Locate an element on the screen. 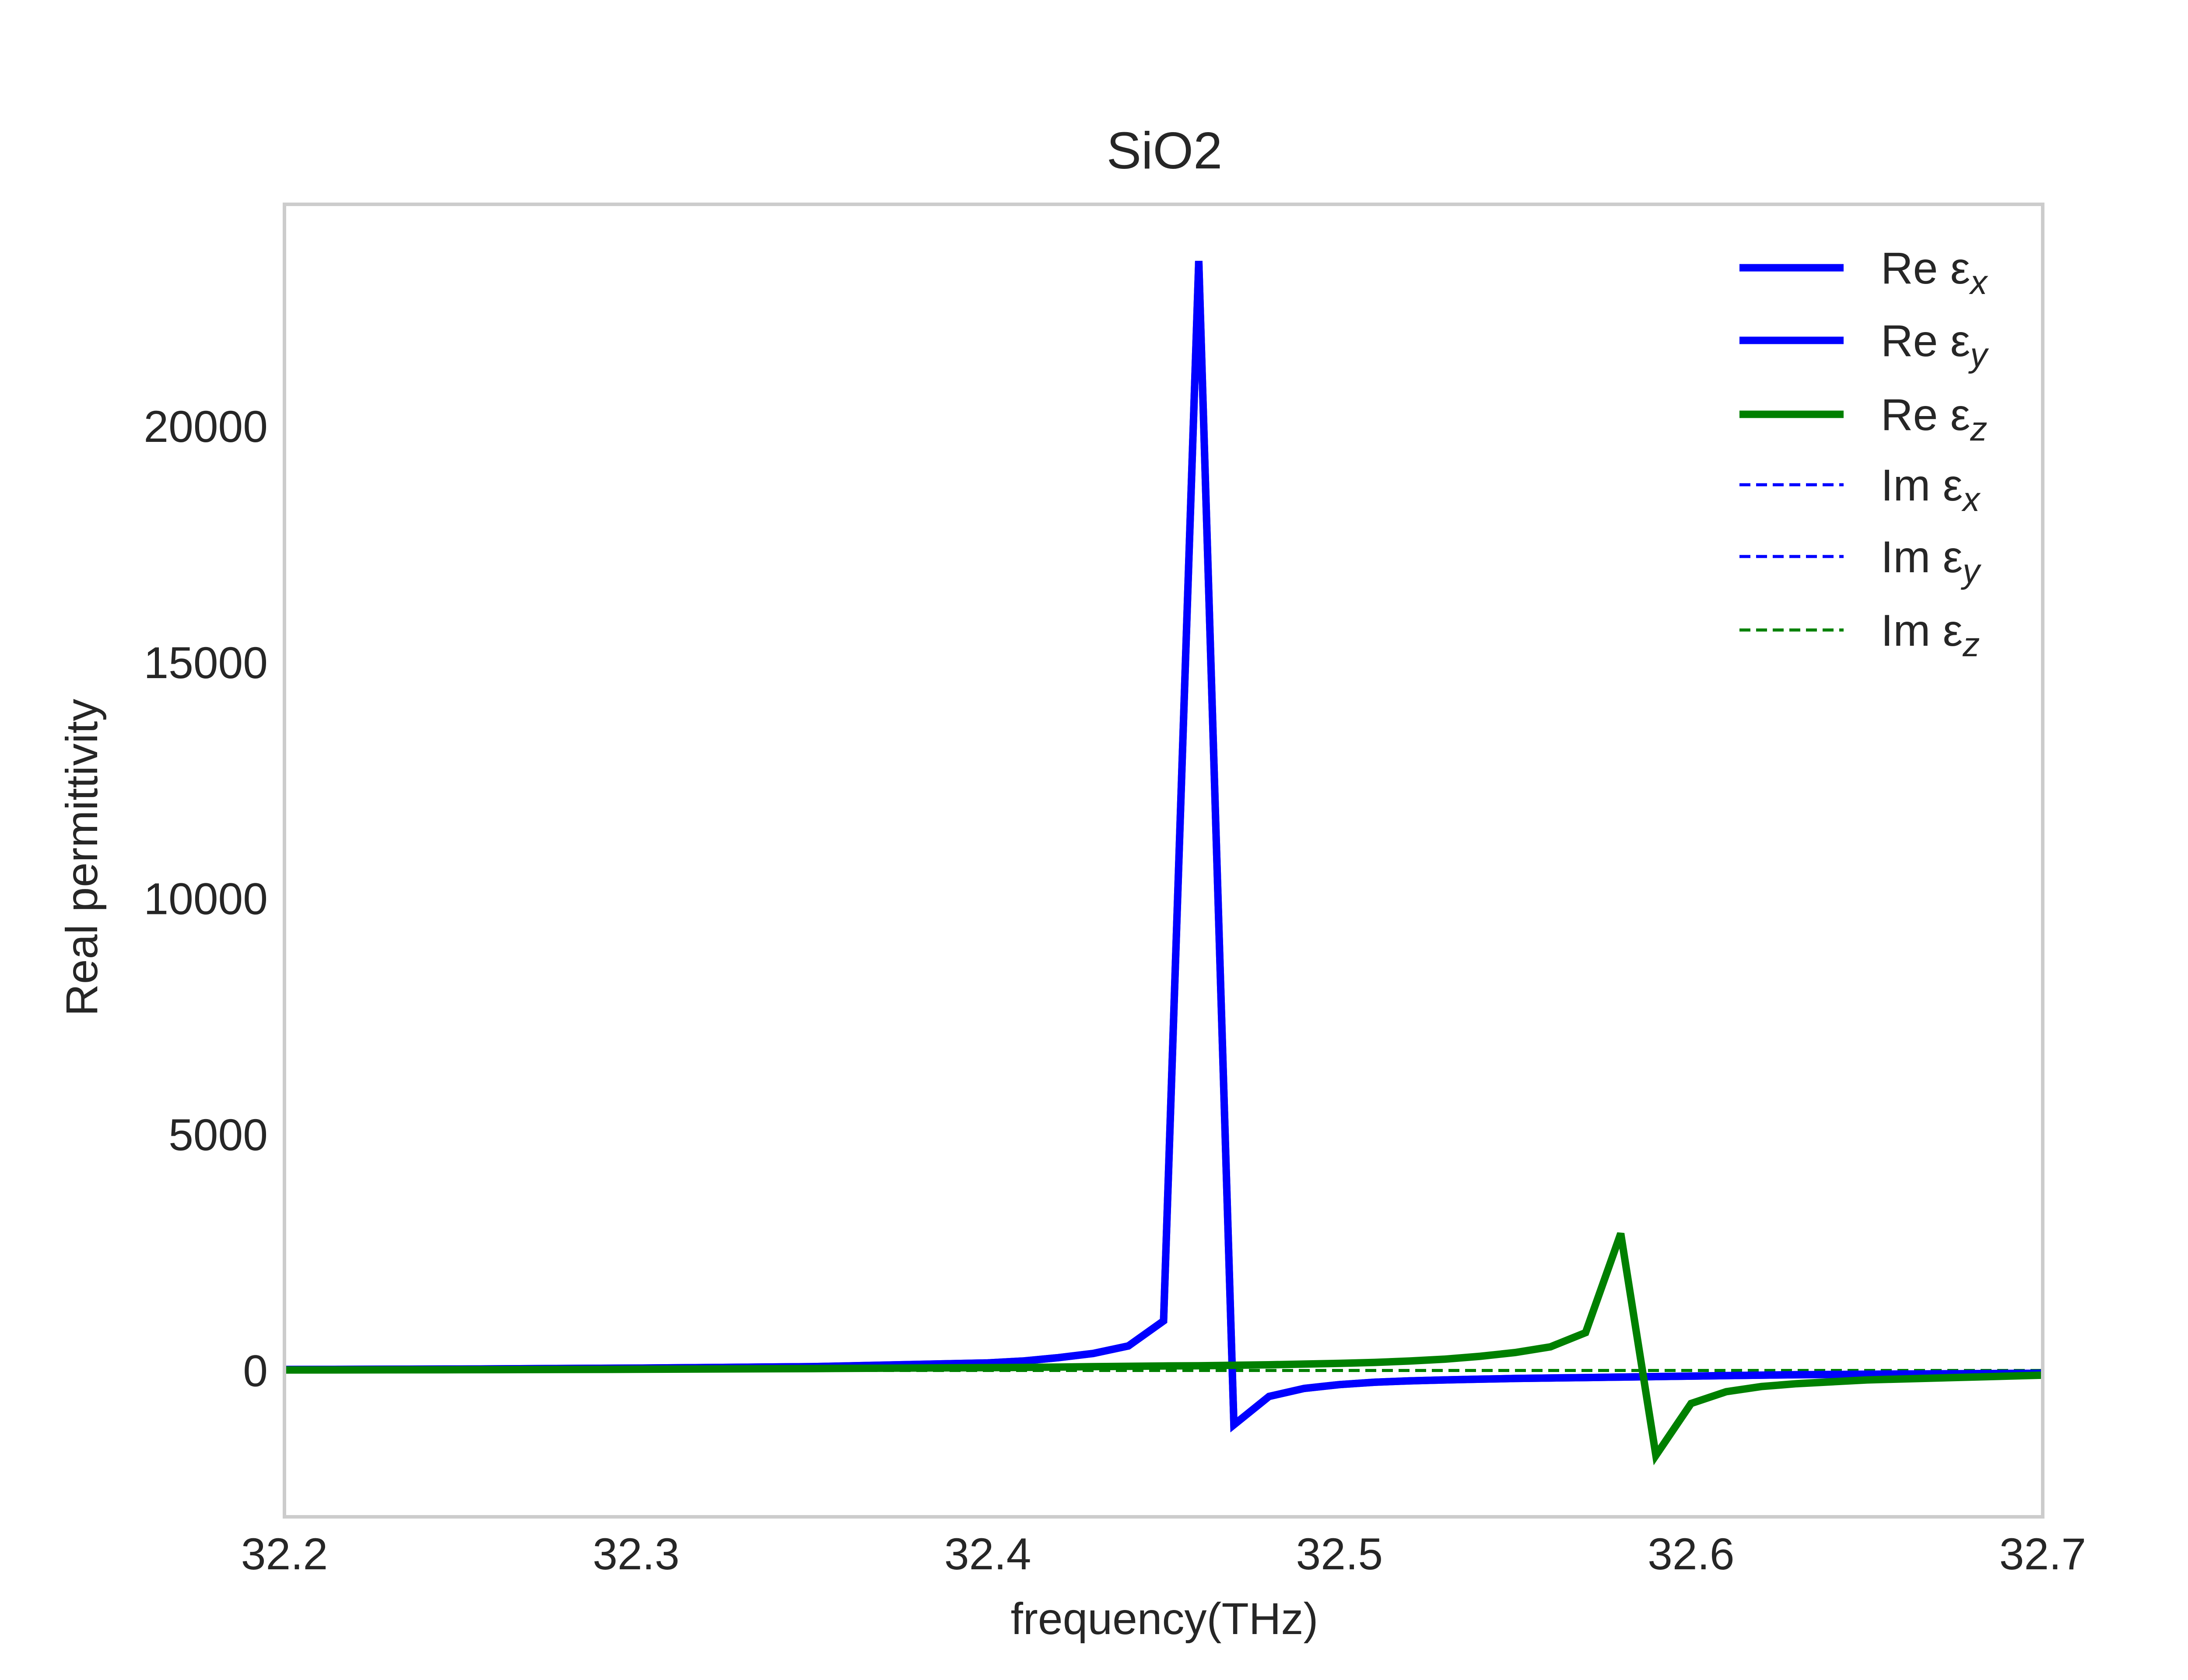 The width and height of the screenshot is (2188, 1680). legend-label: Re εy is located at coordinates (1935, 345).